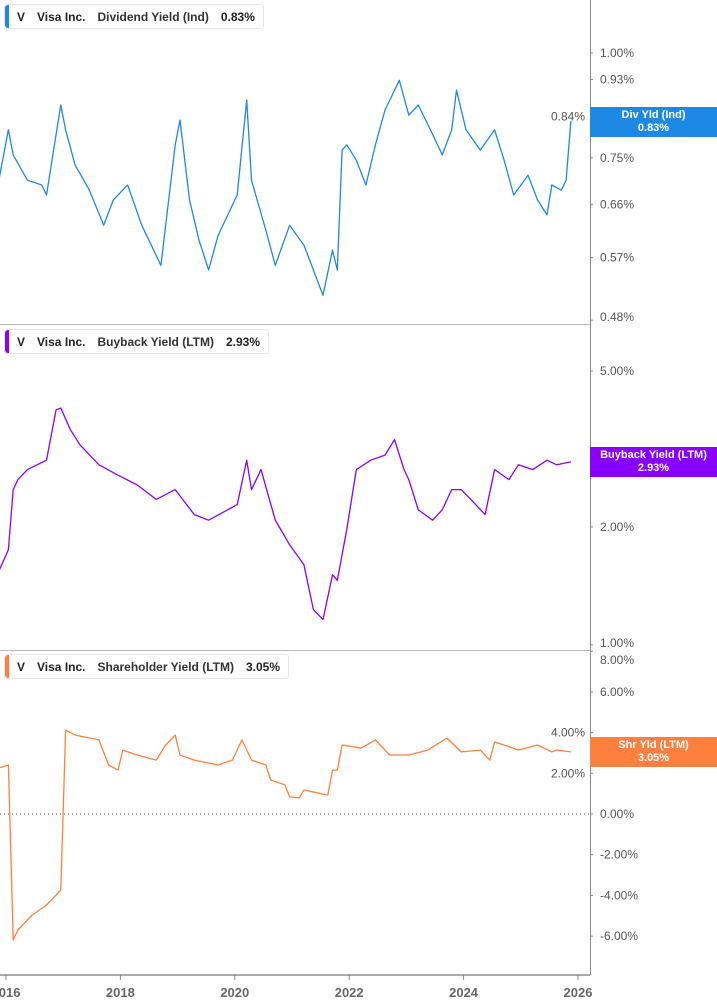 The width and height of the screenshot is (717, 1005). What do you see at coordinates (568, 733) in the screenshot?
I see `y-tick-label: 4.00%` at bounding box center [568, 733].